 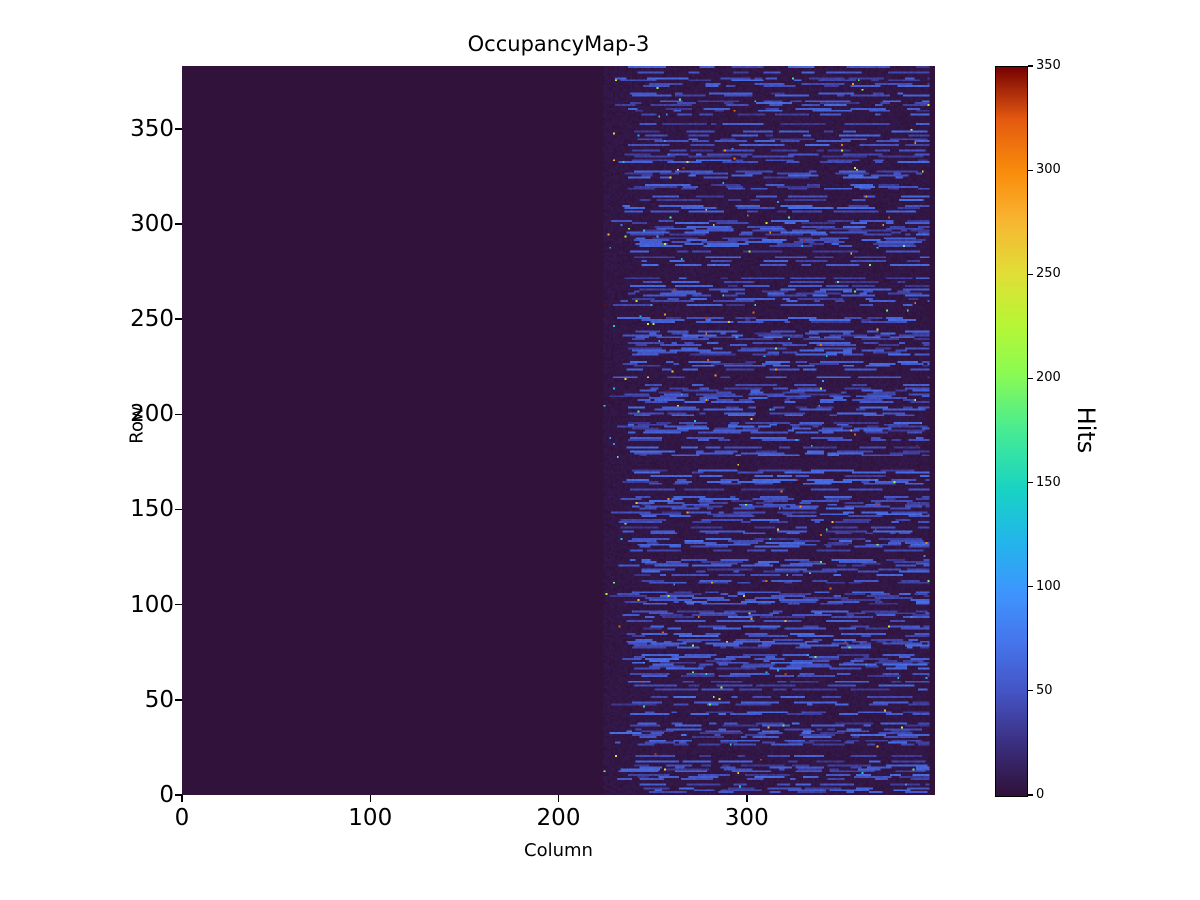 I want to click on colorbar-tick-label: 50, so click(x=1044, y=690).